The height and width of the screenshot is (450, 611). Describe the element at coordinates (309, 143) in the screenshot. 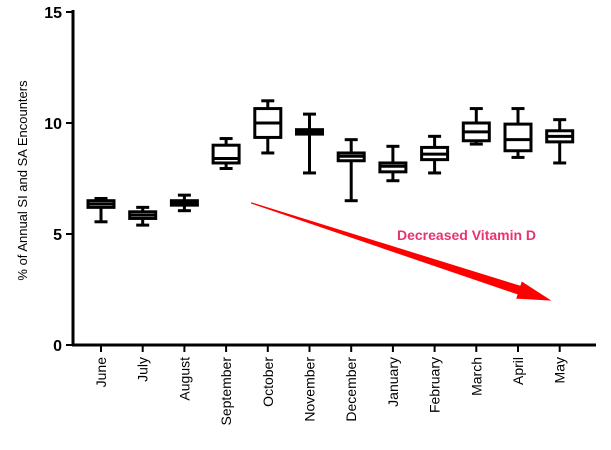

I see `box-november` at that location.